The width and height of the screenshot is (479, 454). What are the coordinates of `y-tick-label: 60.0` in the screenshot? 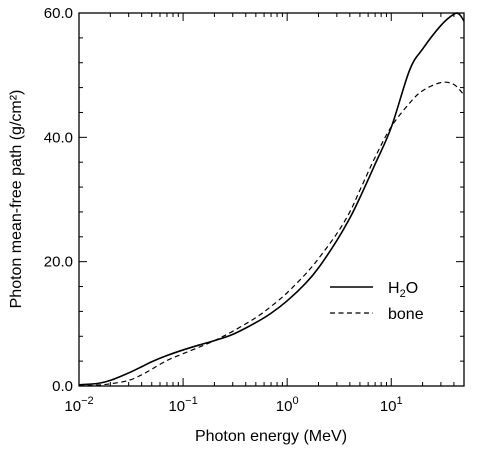 It's located at (58, 13).